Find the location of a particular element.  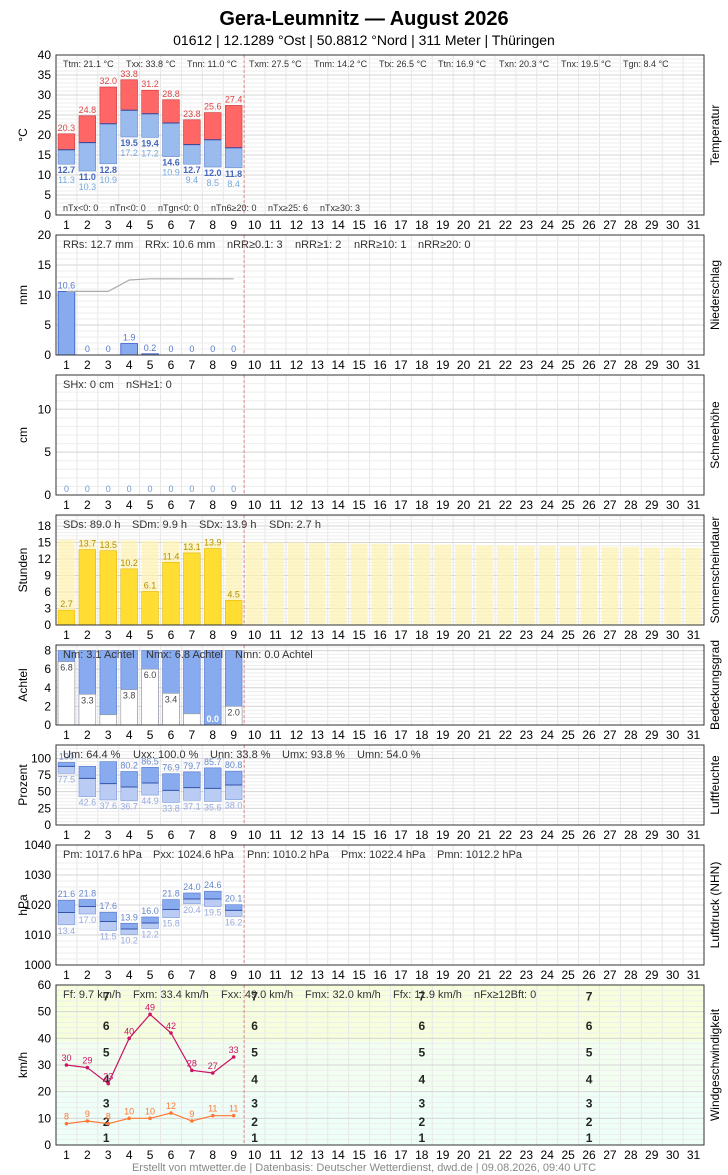

y-tick-label: 15 is located at coordinates (45, 543).